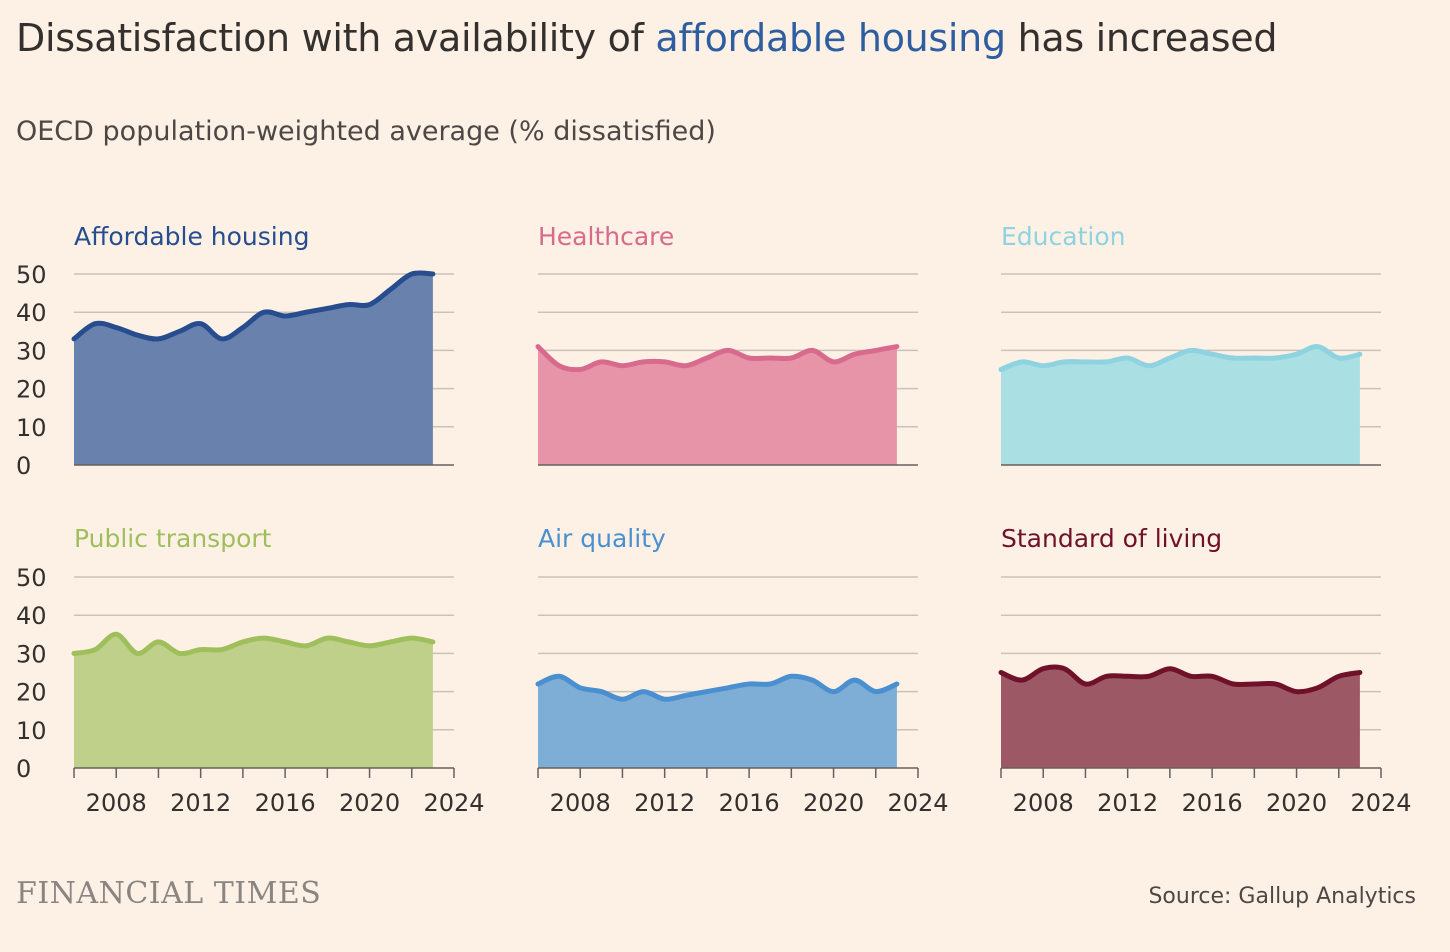  Describe the element at coordinates (1063, 236) in the screenshot. I see `panel-title-education: Education` at that location.